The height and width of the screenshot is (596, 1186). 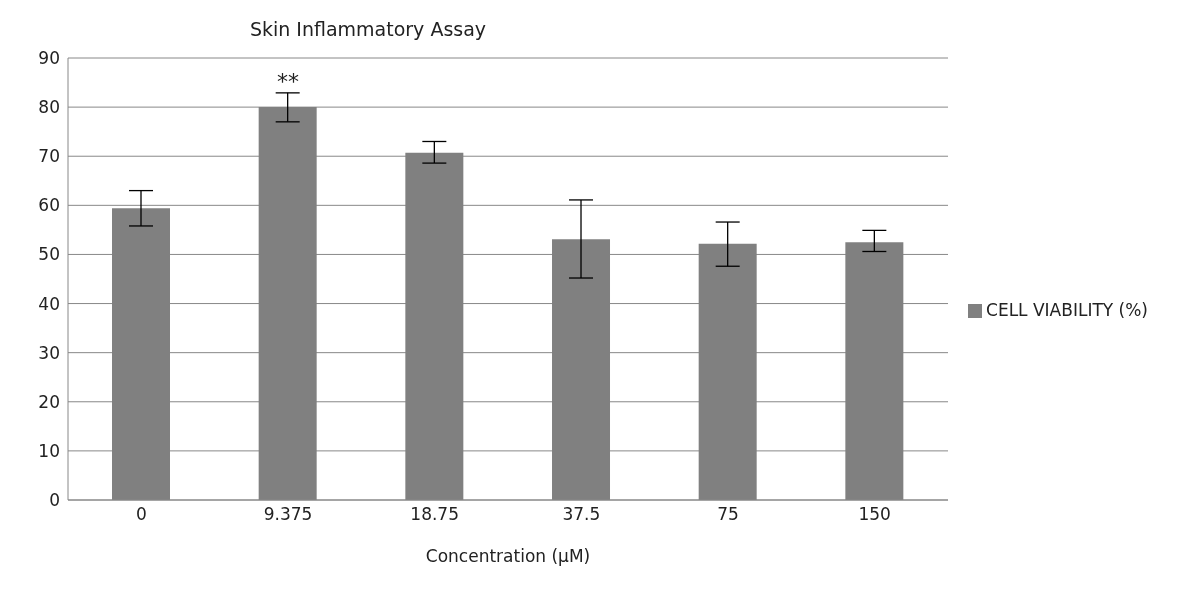 What do you see at coordinates (49, 450) in the screenshot?
I see `y-tick-label: 10` at bounding box center [49, 450].